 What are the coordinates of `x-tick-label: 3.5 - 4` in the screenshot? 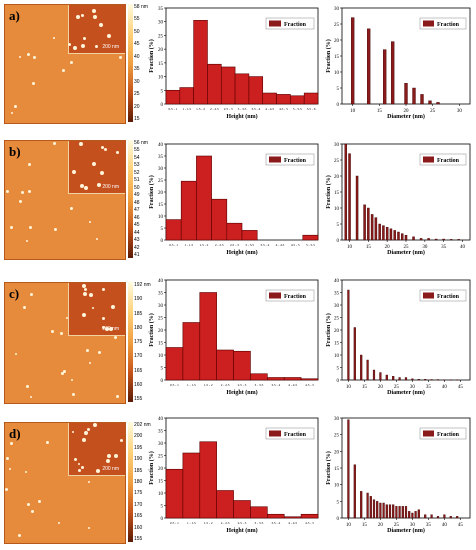 It's located at (275, 523).